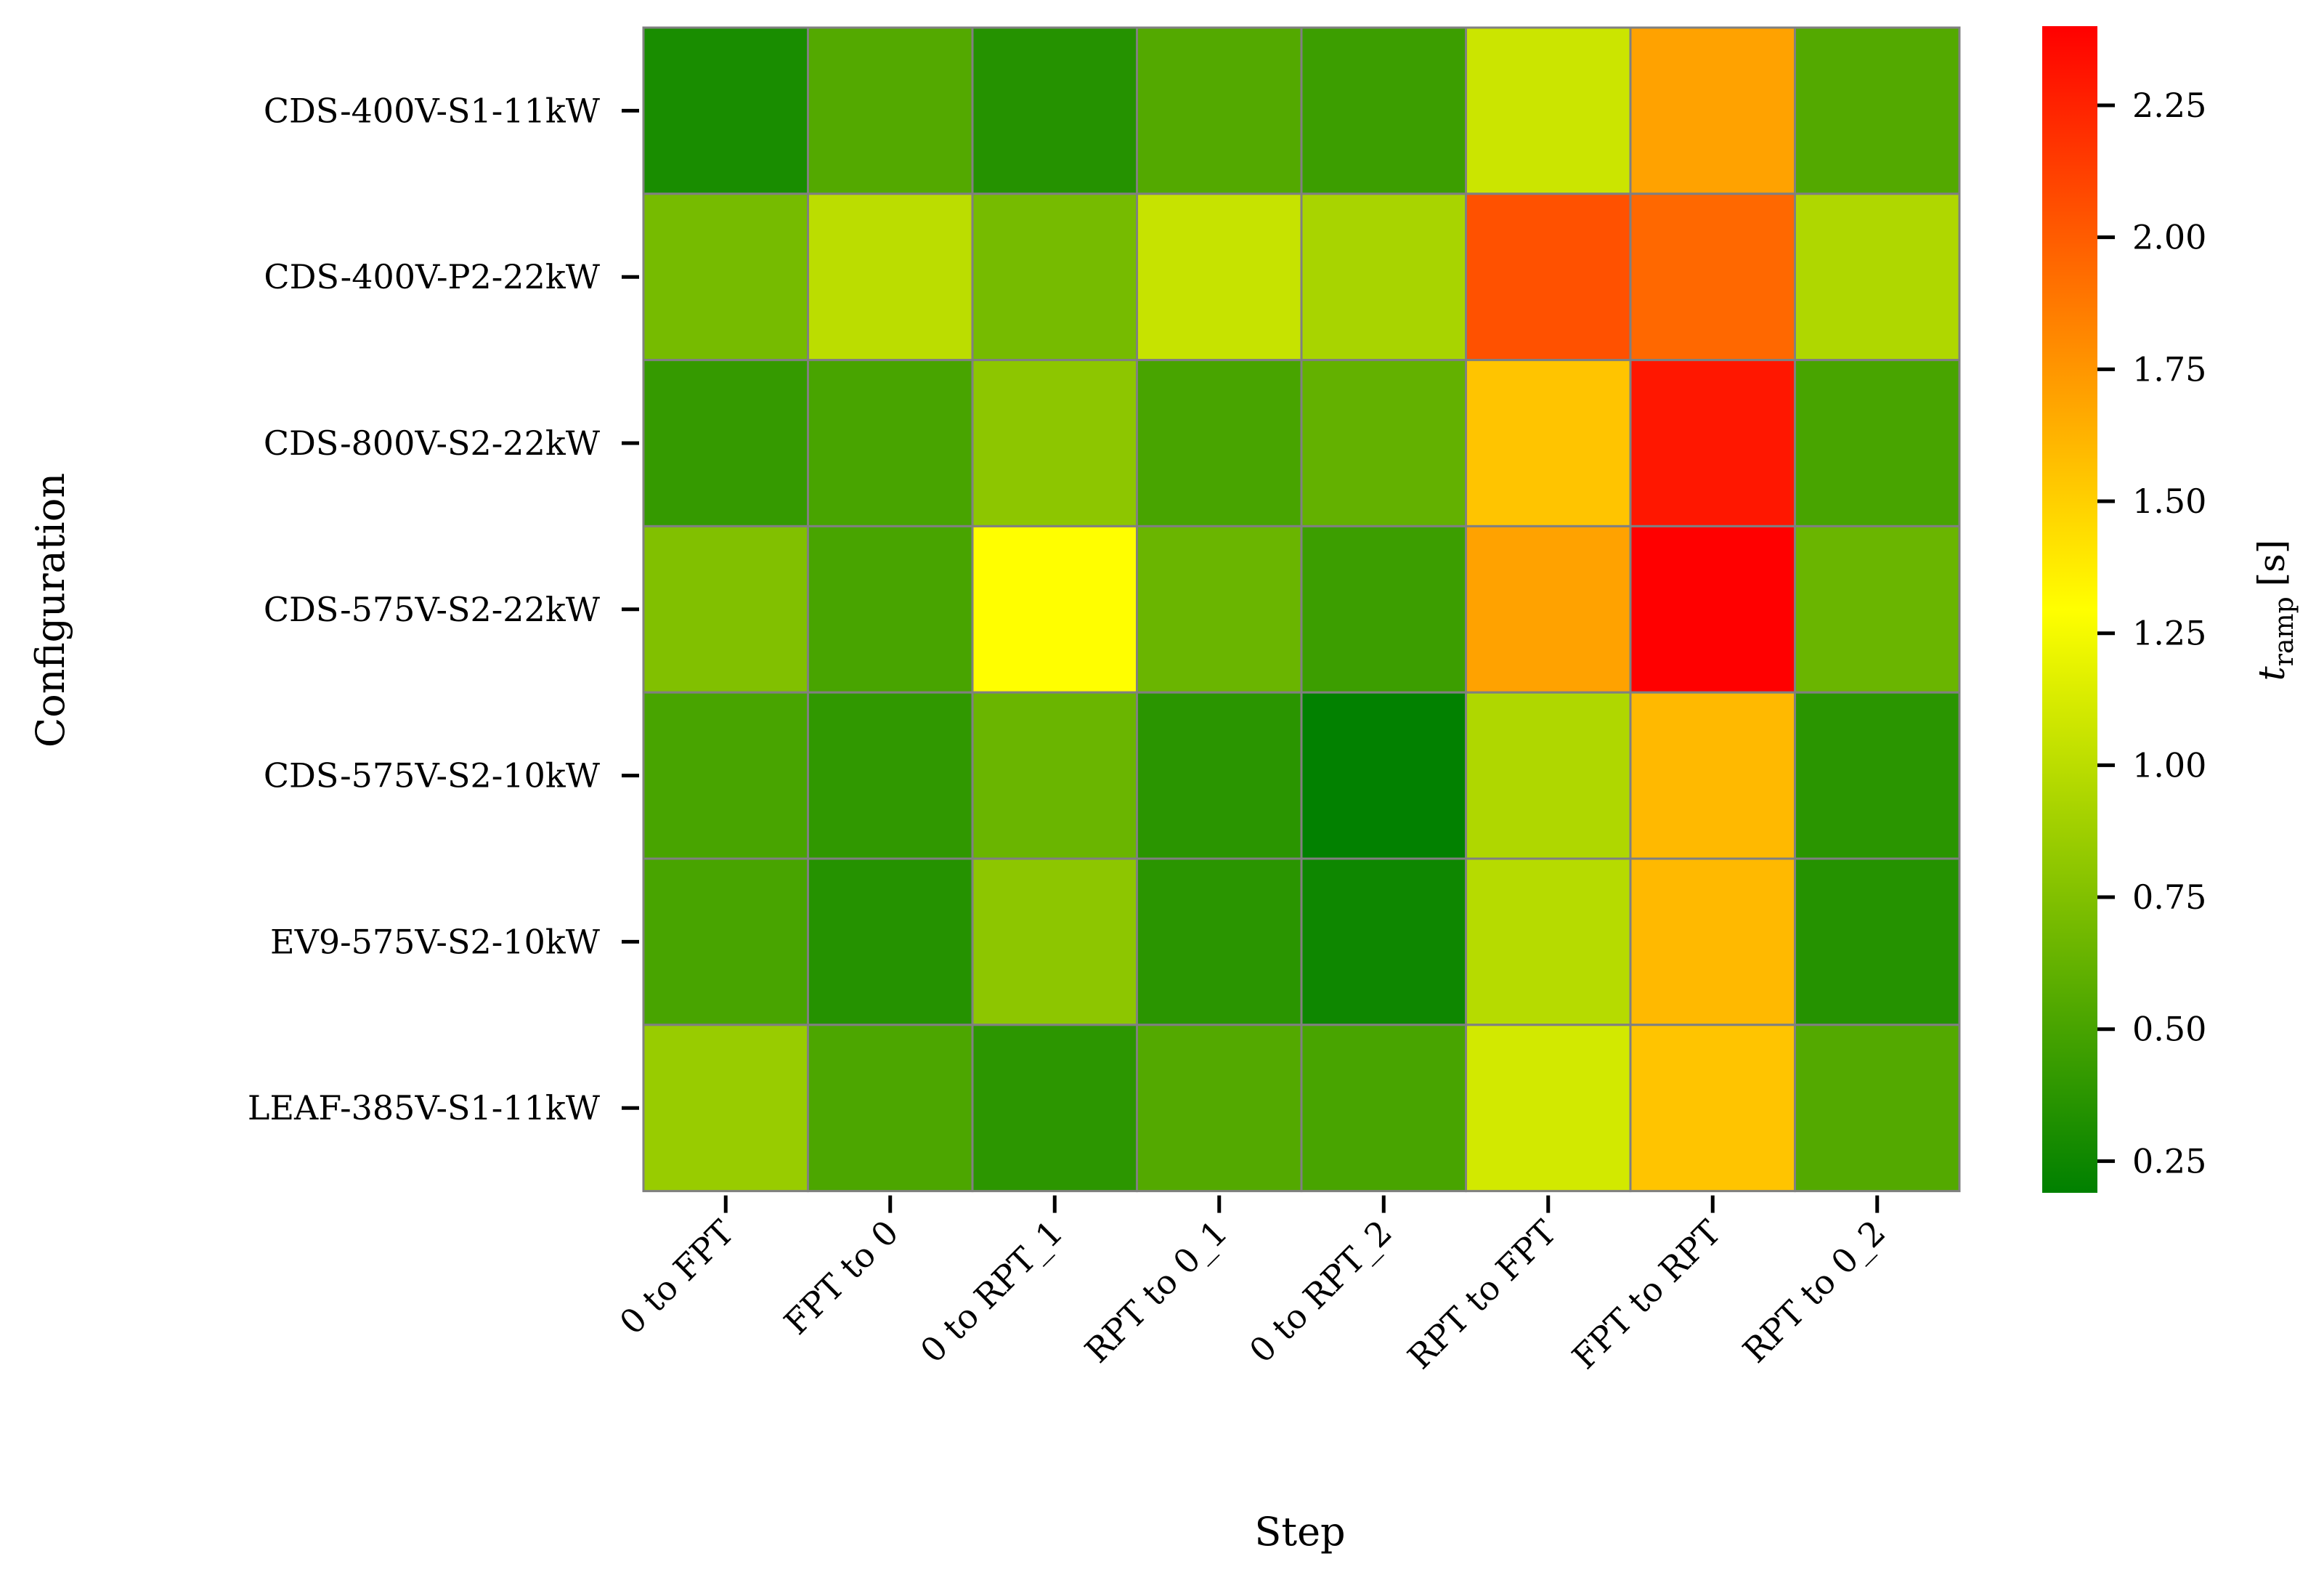 This screenshot has width=2324, height=1588. Describe the element at coordinates (2272, 563) in the screenshot. I see `colorbar-label-unit: [s]` at that location.